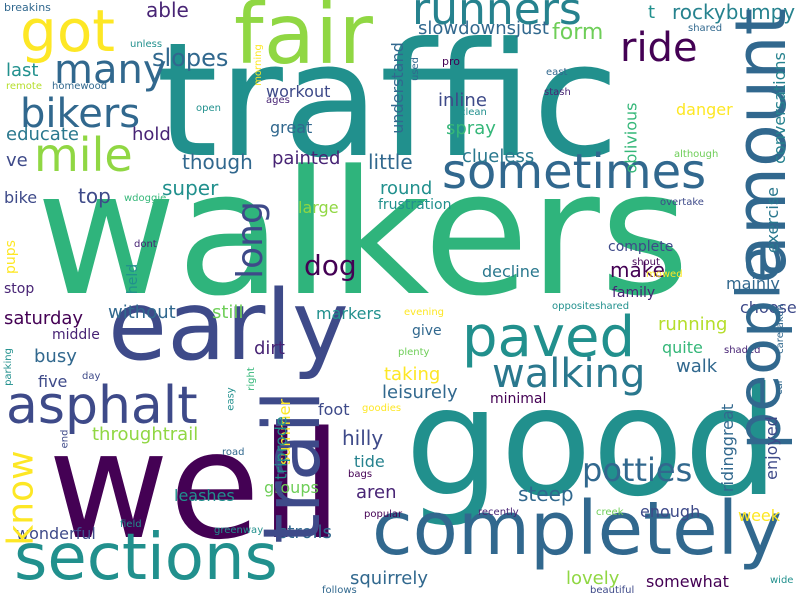 This screenshot has height=600, width=800. I want to click on word: mowed, so click(664, 274).